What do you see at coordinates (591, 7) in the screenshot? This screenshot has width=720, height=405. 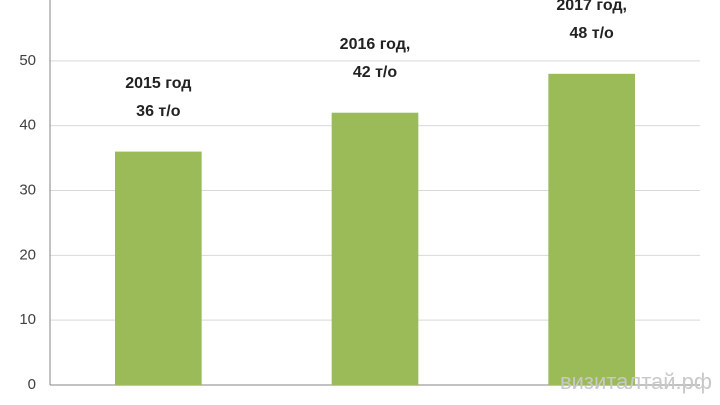 I see `data-label: 2017 год,` at bounding box center [591, 7].